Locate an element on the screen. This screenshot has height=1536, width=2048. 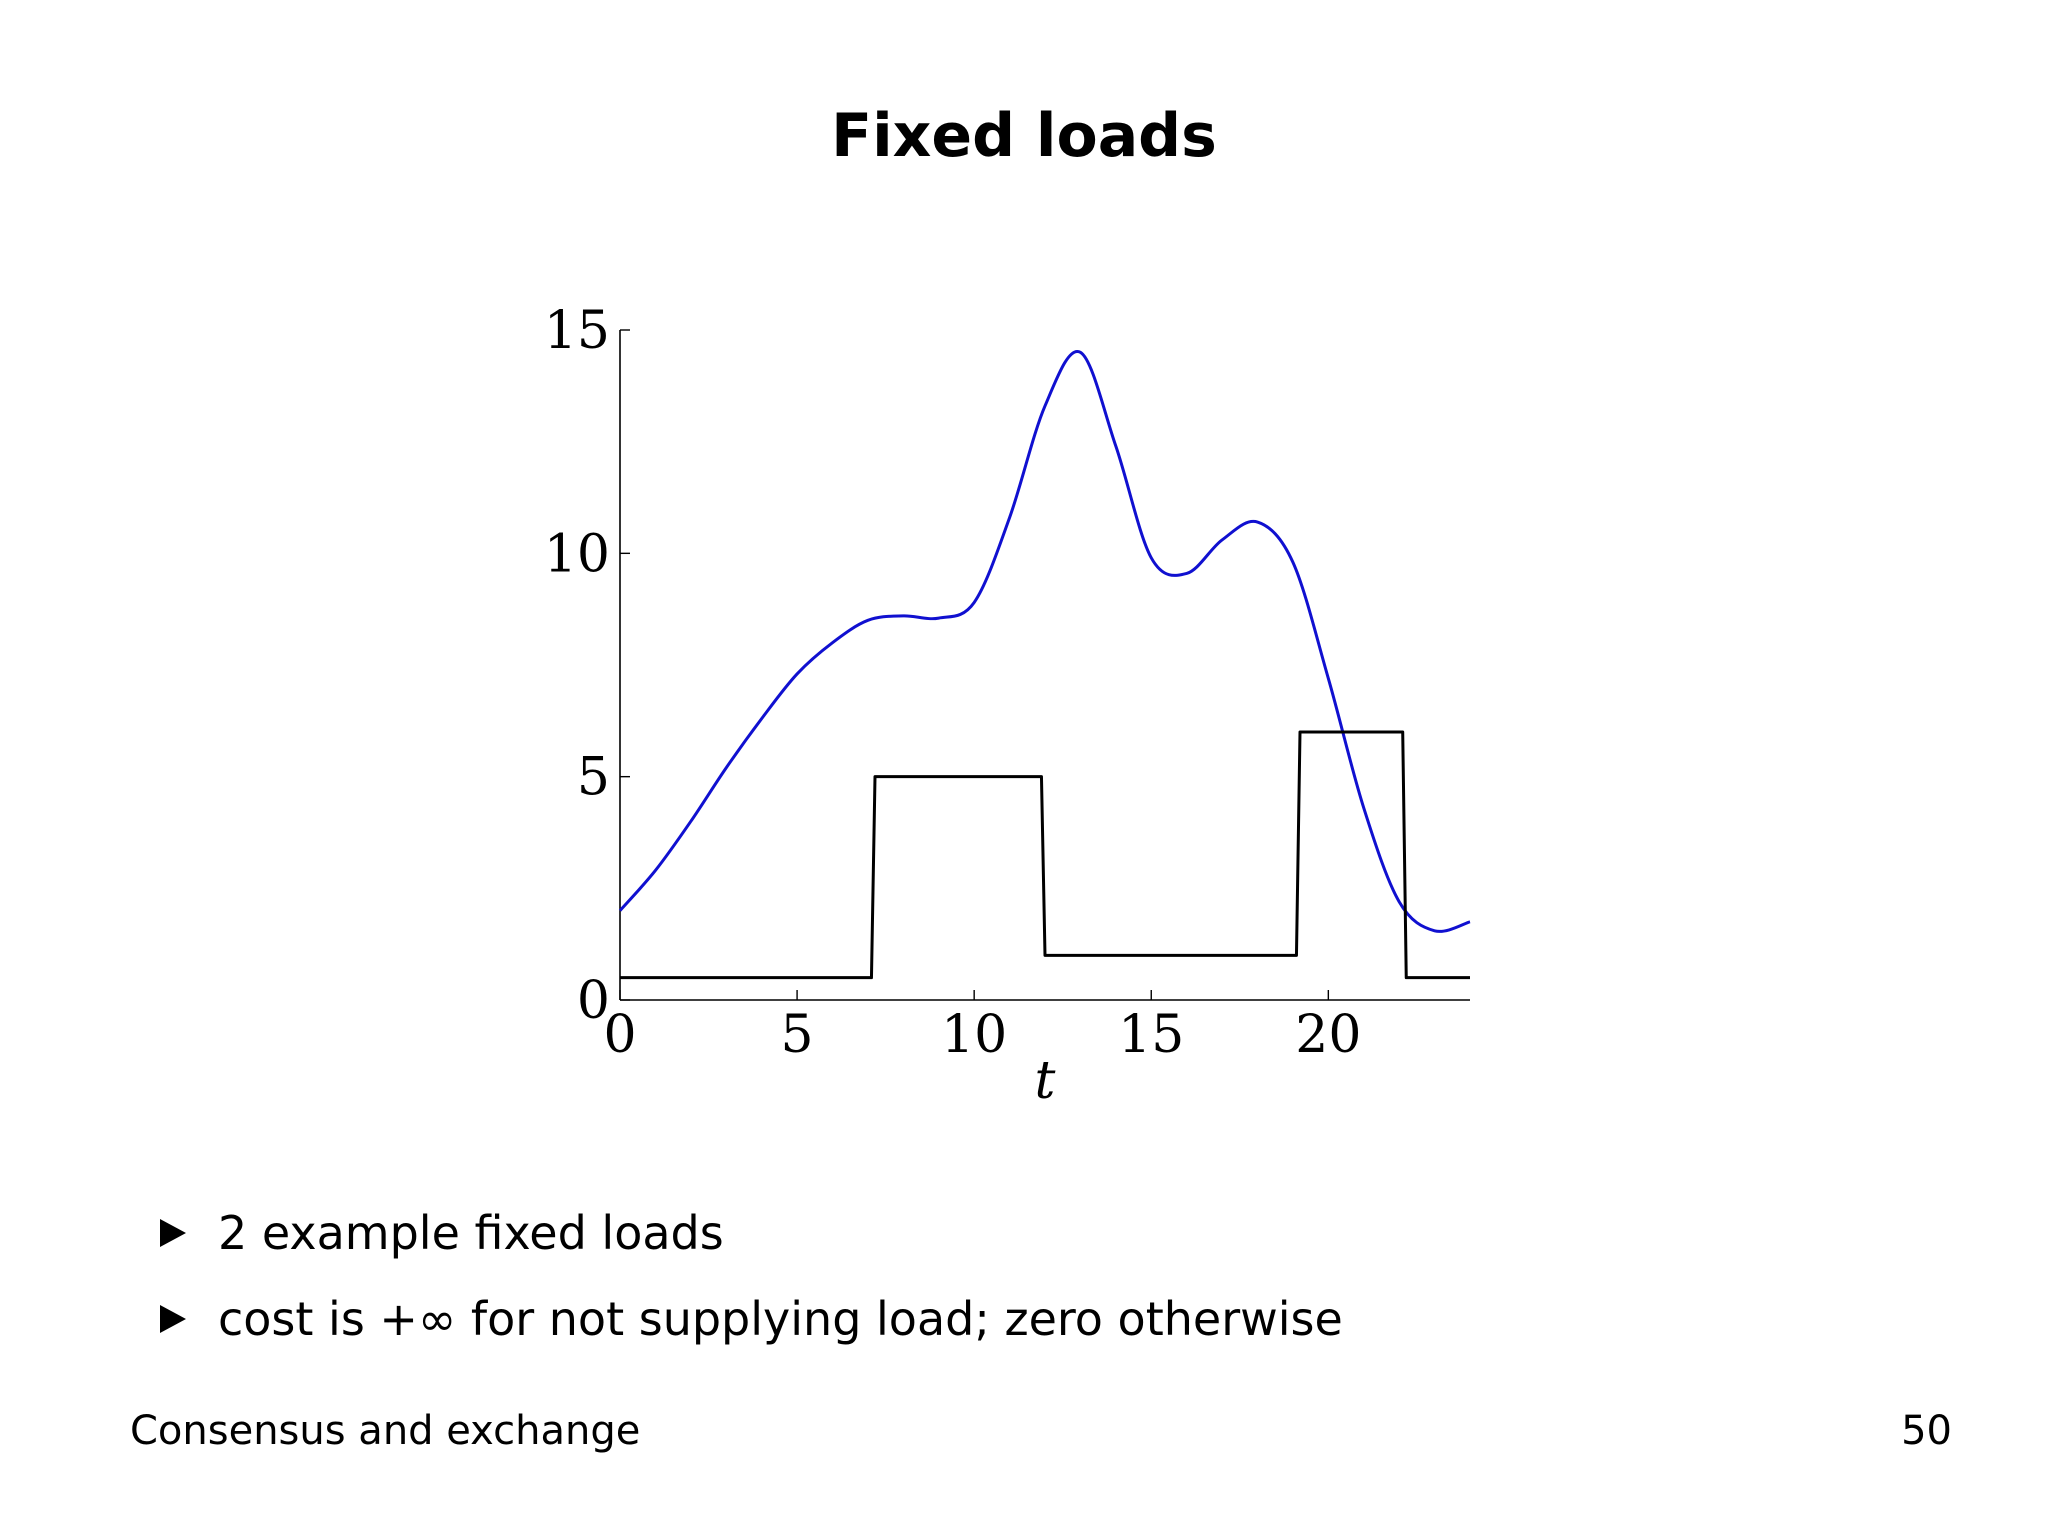
y-tick-label: 5 is located at coordinates (593, 778).